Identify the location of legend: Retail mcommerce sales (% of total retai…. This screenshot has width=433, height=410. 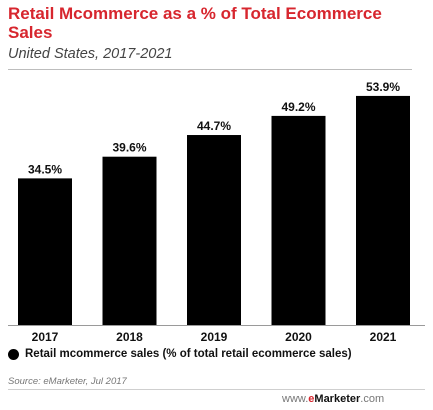
(180, 354).